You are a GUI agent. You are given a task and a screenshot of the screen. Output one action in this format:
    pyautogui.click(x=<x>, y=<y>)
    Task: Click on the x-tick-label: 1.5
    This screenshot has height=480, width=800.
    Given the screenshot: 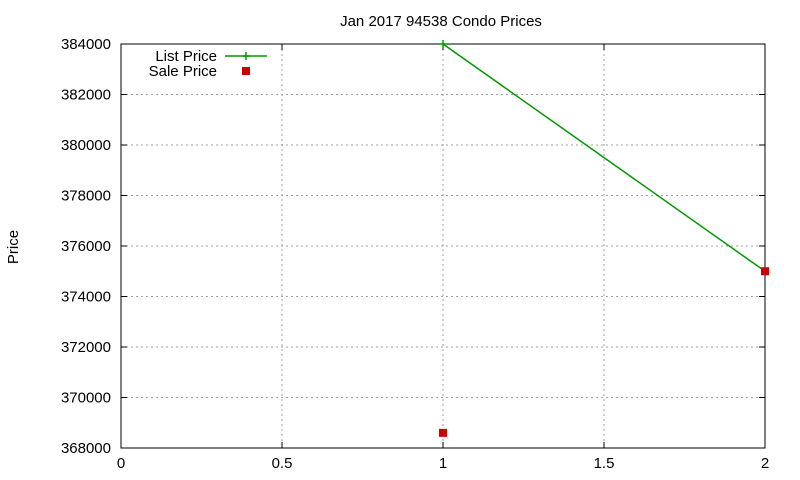 What is the action you would take?
    pyautogui.click(x=604, y=463)
    